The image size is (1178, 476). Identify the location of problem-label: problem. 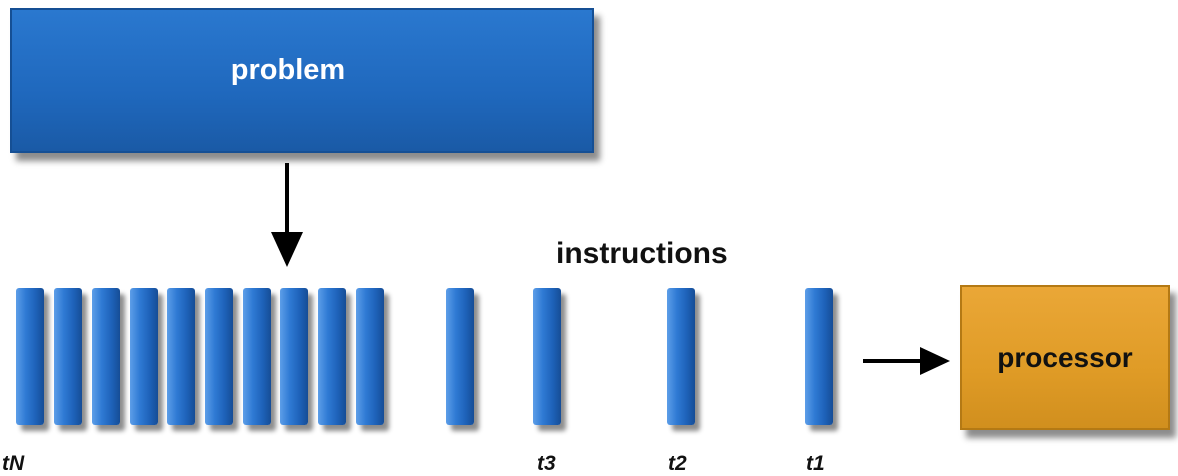
(288, 70).